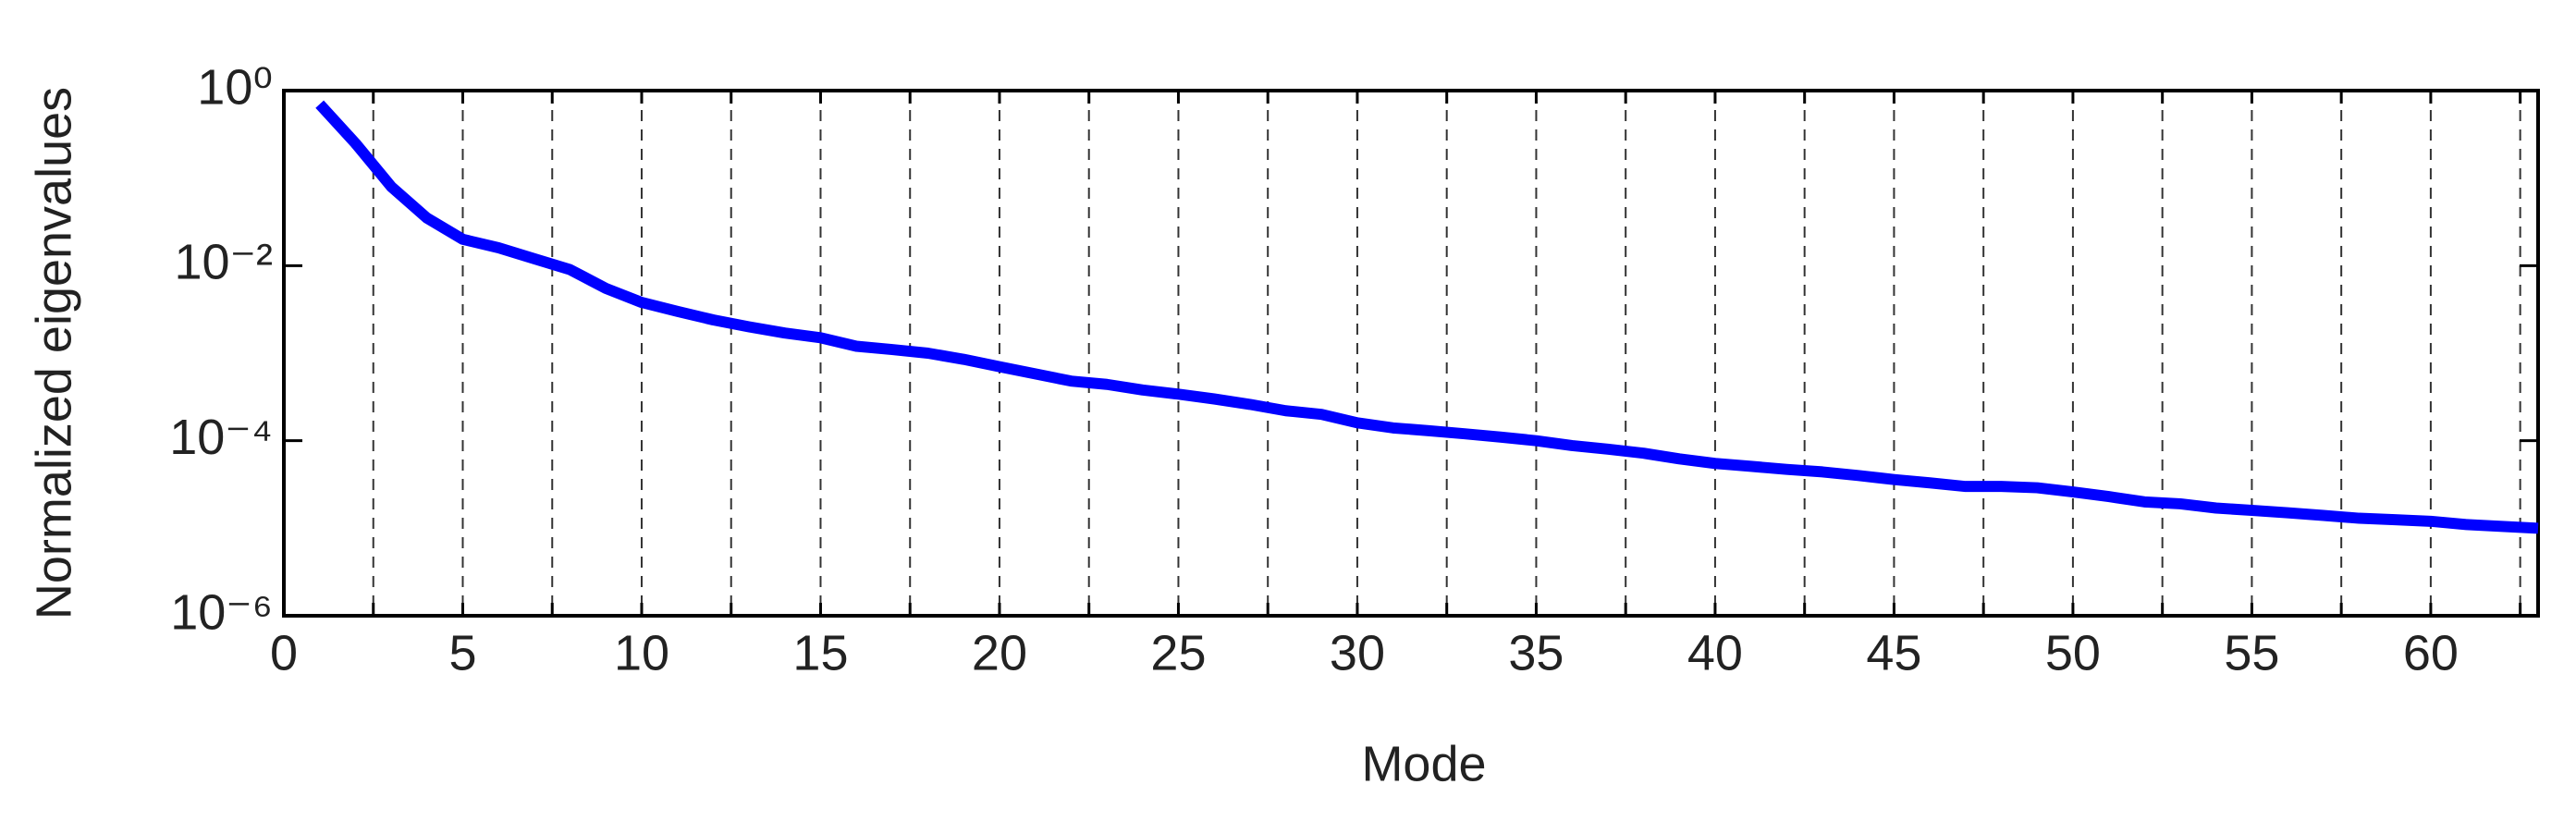 Image resolution: width=2576 pixels, height=821 pixels. I want to click on x-tick-label: 50, so click(2073, 652).